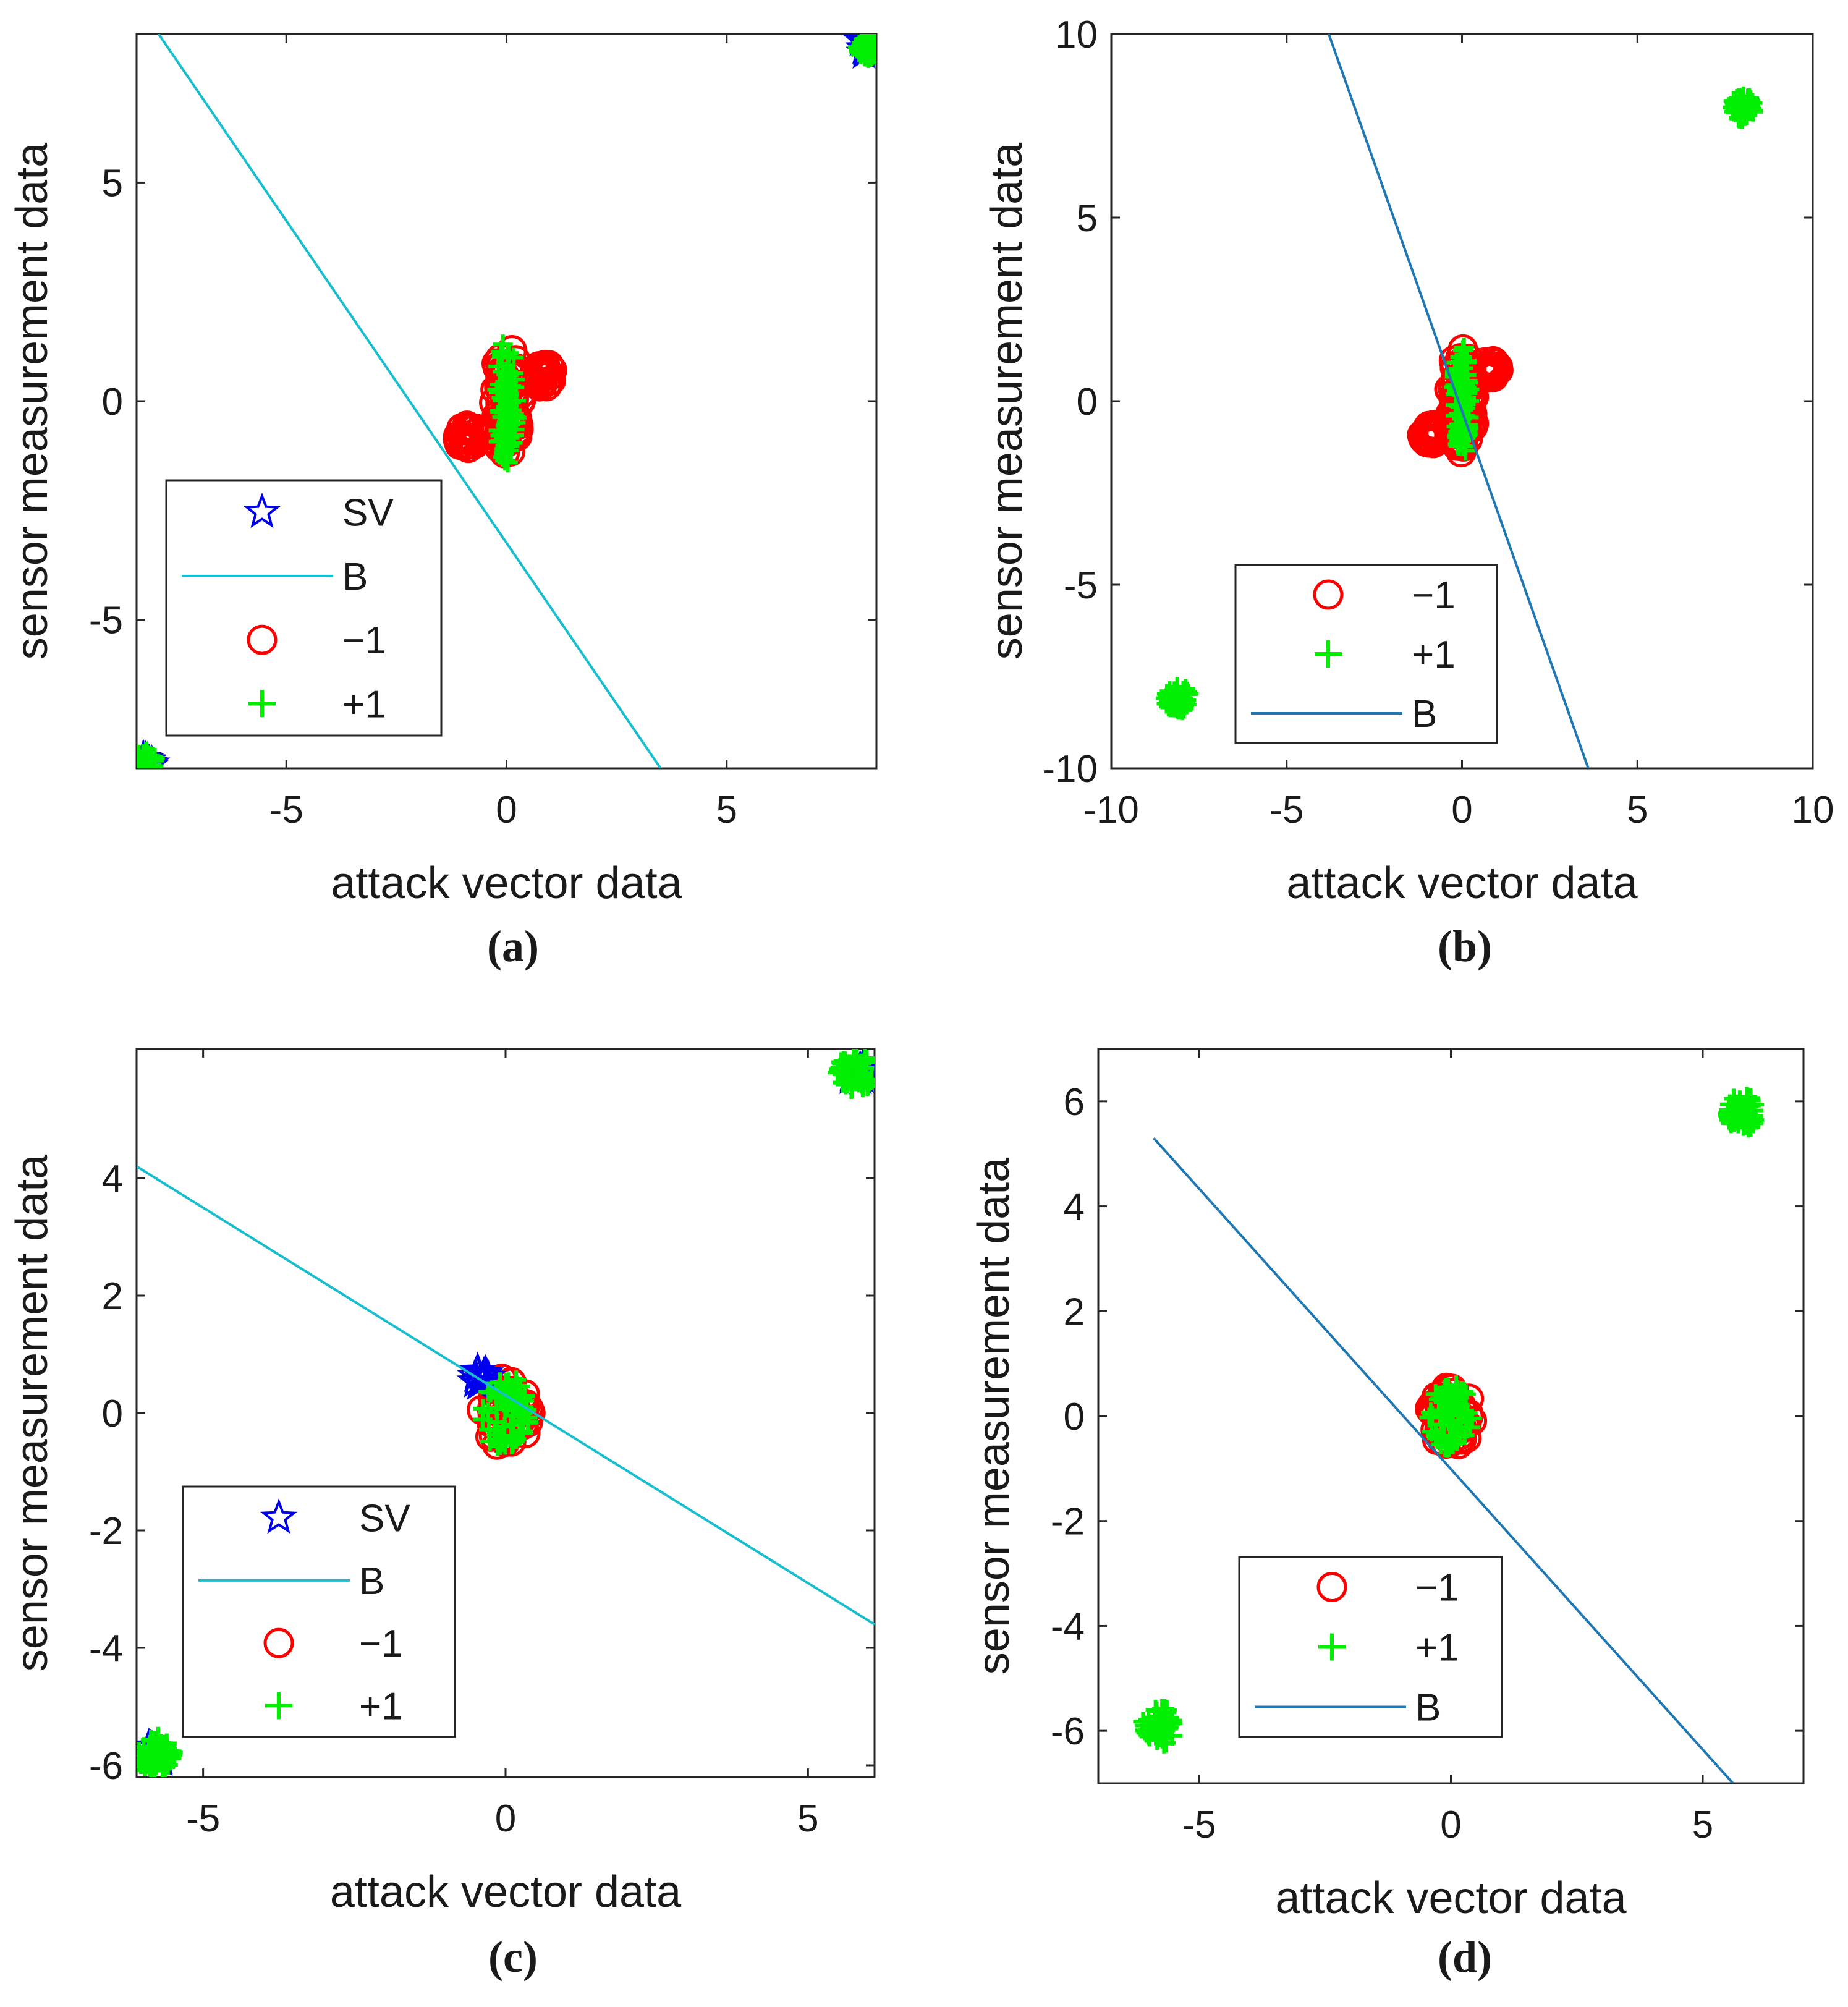 This screenshot has width=1848, height=2007. I want to click on y-tick-label: -2, so click(106, 1531).